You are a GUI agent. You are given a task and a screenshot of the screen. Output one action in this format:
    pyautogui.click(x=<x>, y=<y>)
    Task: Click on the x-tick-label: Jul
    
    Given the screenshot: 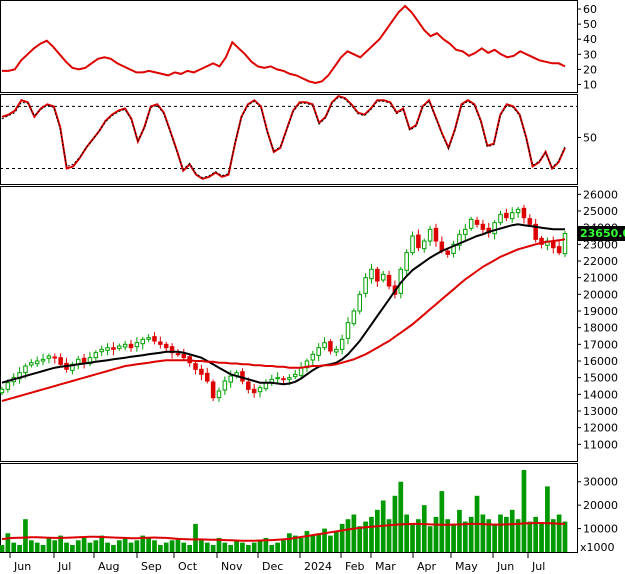 What is the action you would take?
    pyautogui.click(x=538, y=566)
    